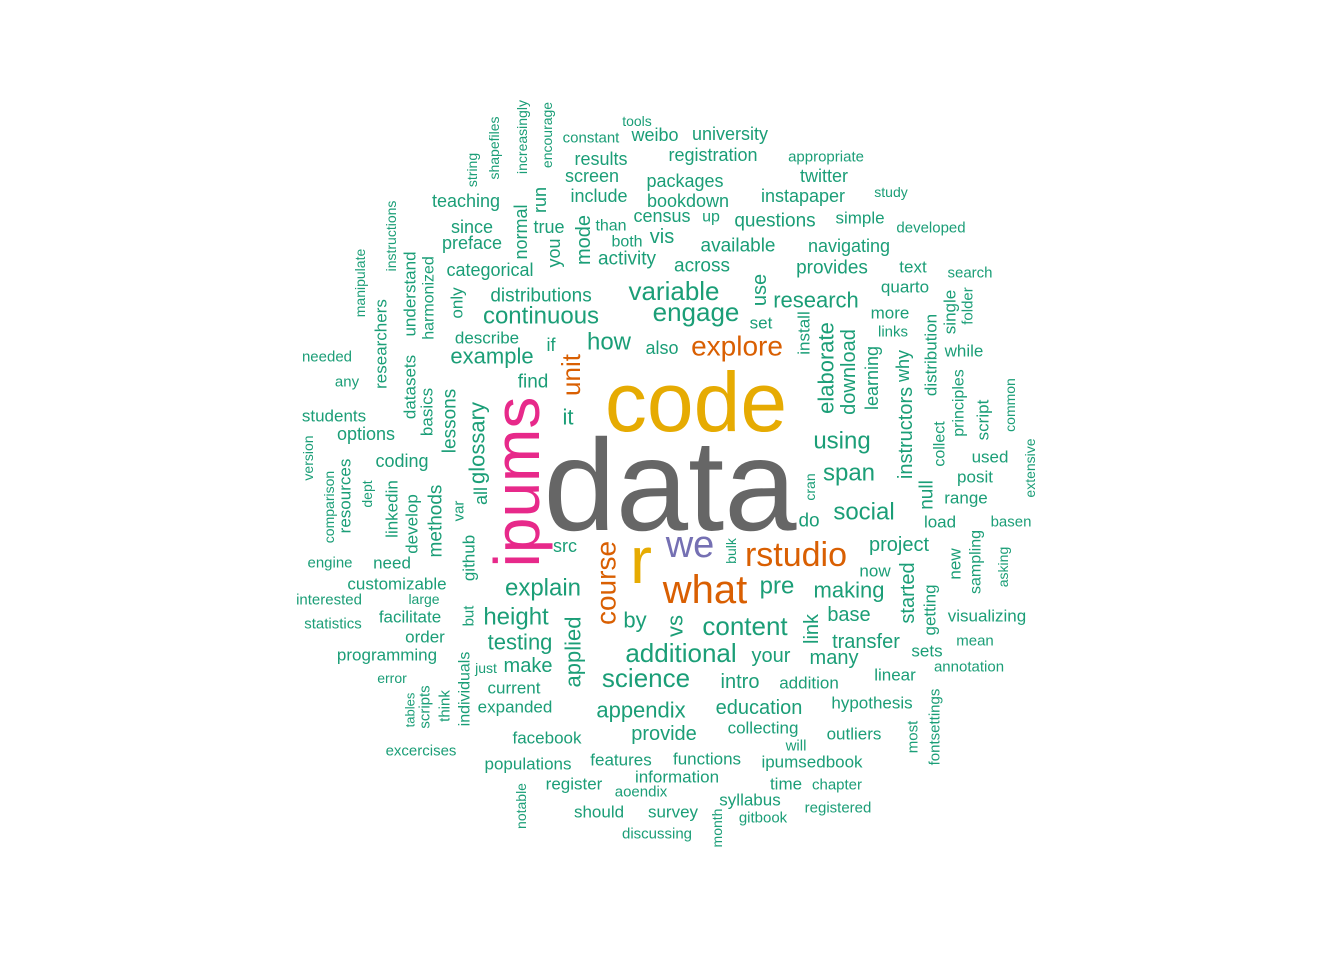 This screenshot has height=960, width=1344. What do you see at coordinates (327, 357) in the screenshot?
I see `word-needed: needed` at bounding box center [327, 357].